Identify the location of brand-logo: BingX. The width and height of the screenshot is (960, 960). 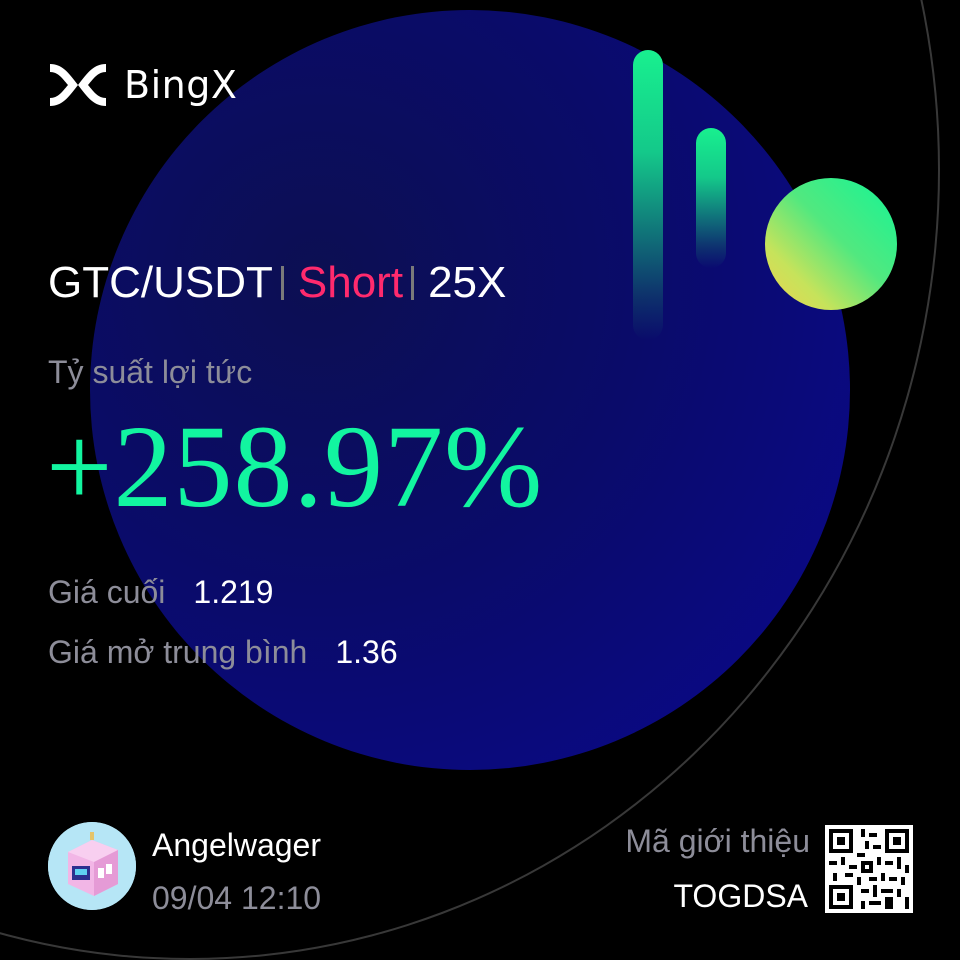
(142, 85).